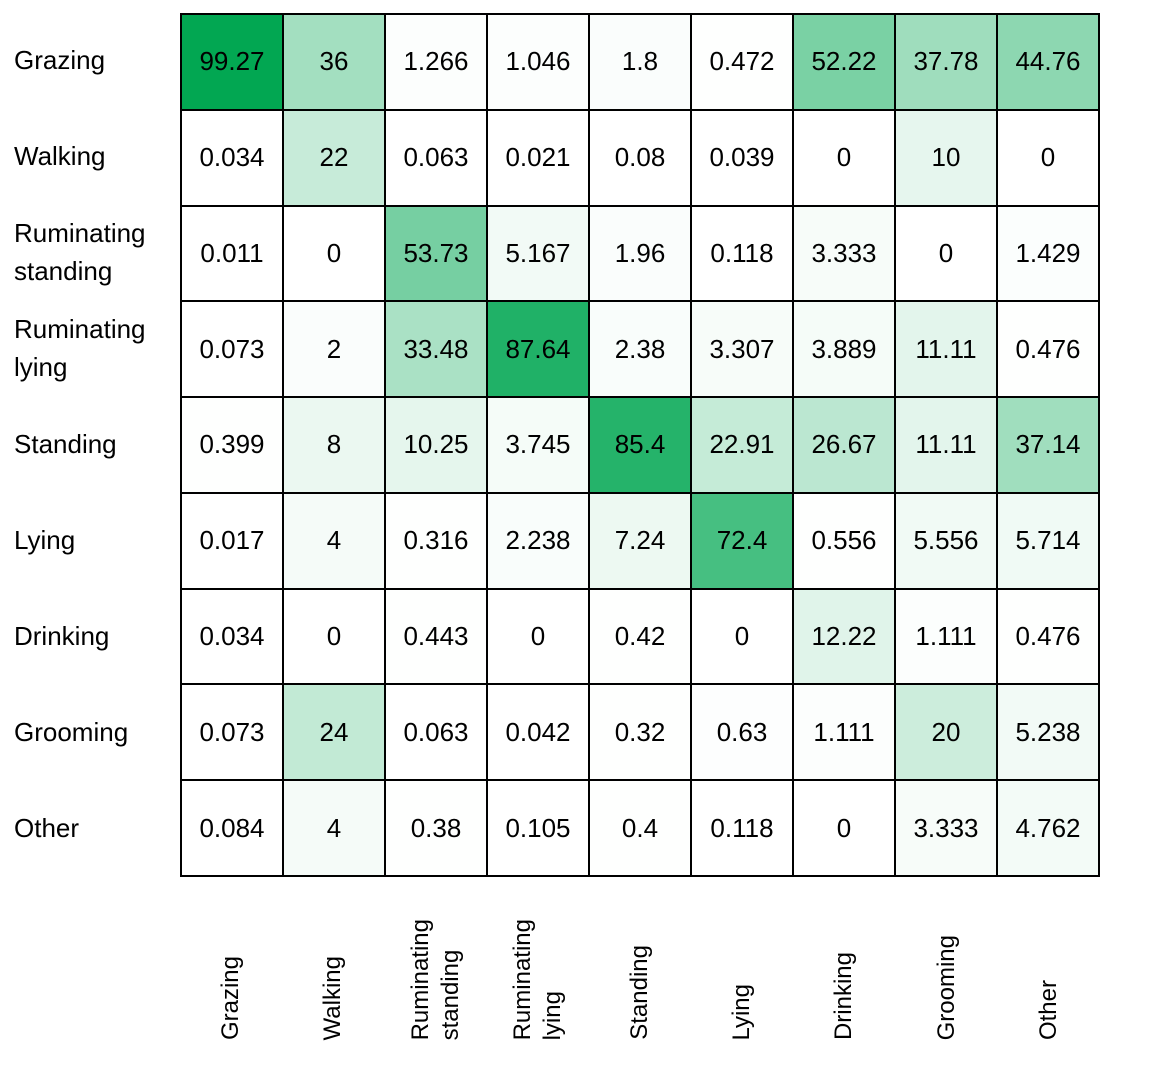 The image size is (1150, 1068). I want to click on col-label-line: Drinking, so click(844, 995).